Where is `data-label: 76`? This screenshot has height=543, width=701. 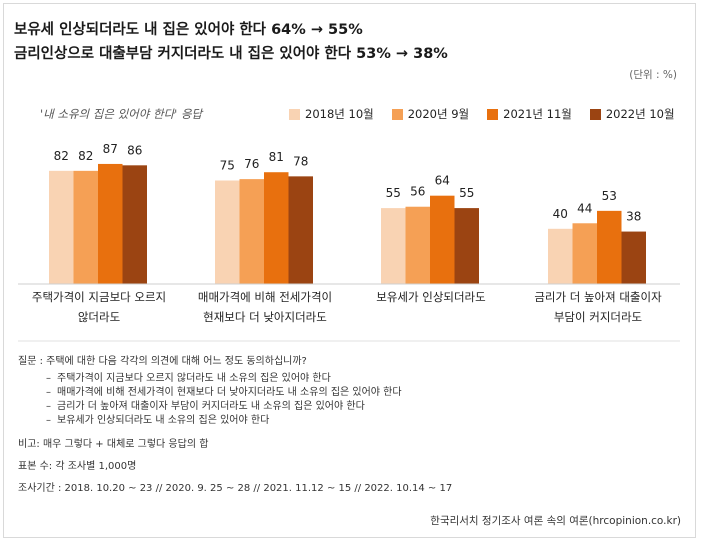 data-label: 76 is located at coordinates (251, 164).